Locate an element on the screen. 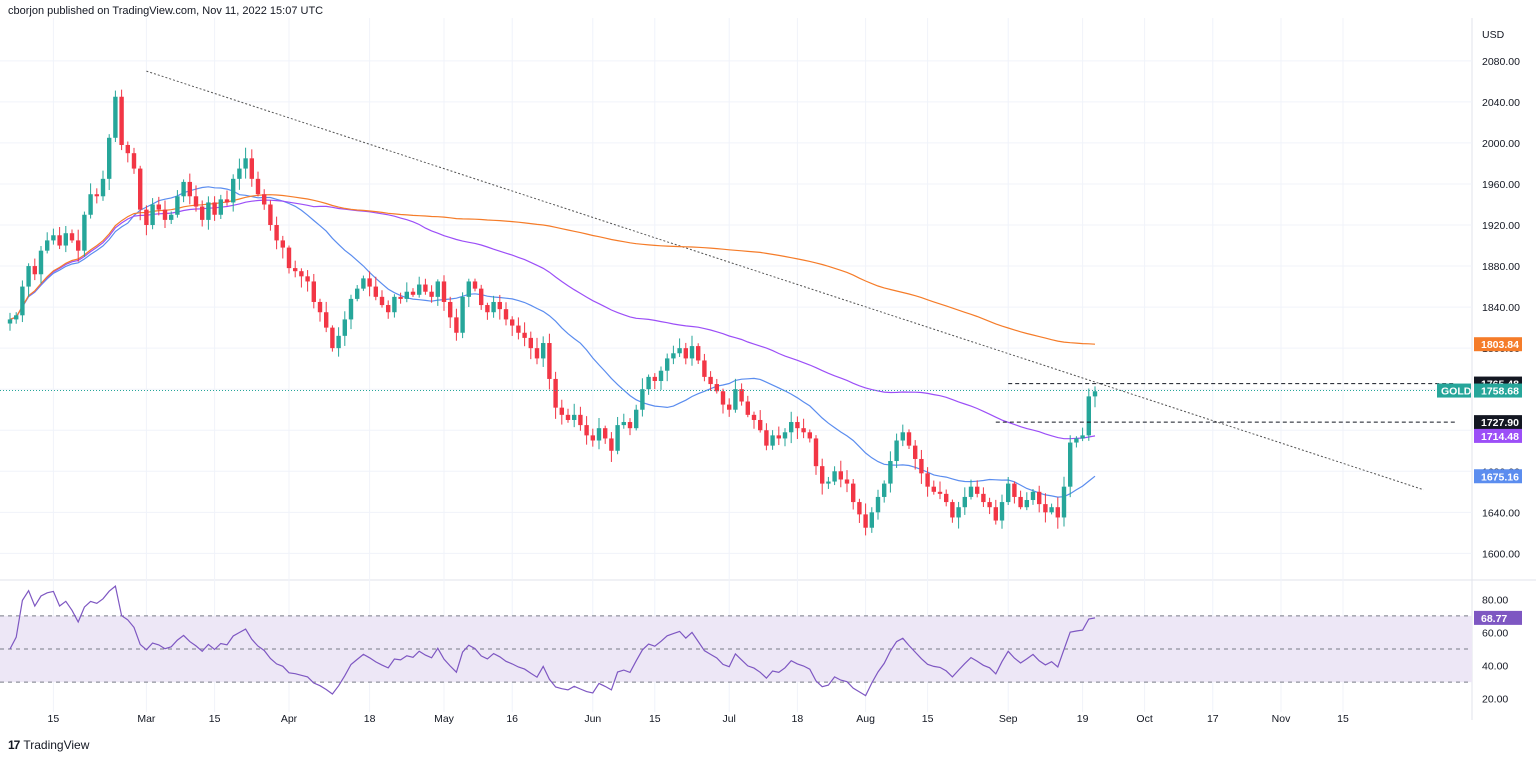 This screenshot has height=759, width=1536. time-tick-label: Apr is located at coordinates (289, 719).